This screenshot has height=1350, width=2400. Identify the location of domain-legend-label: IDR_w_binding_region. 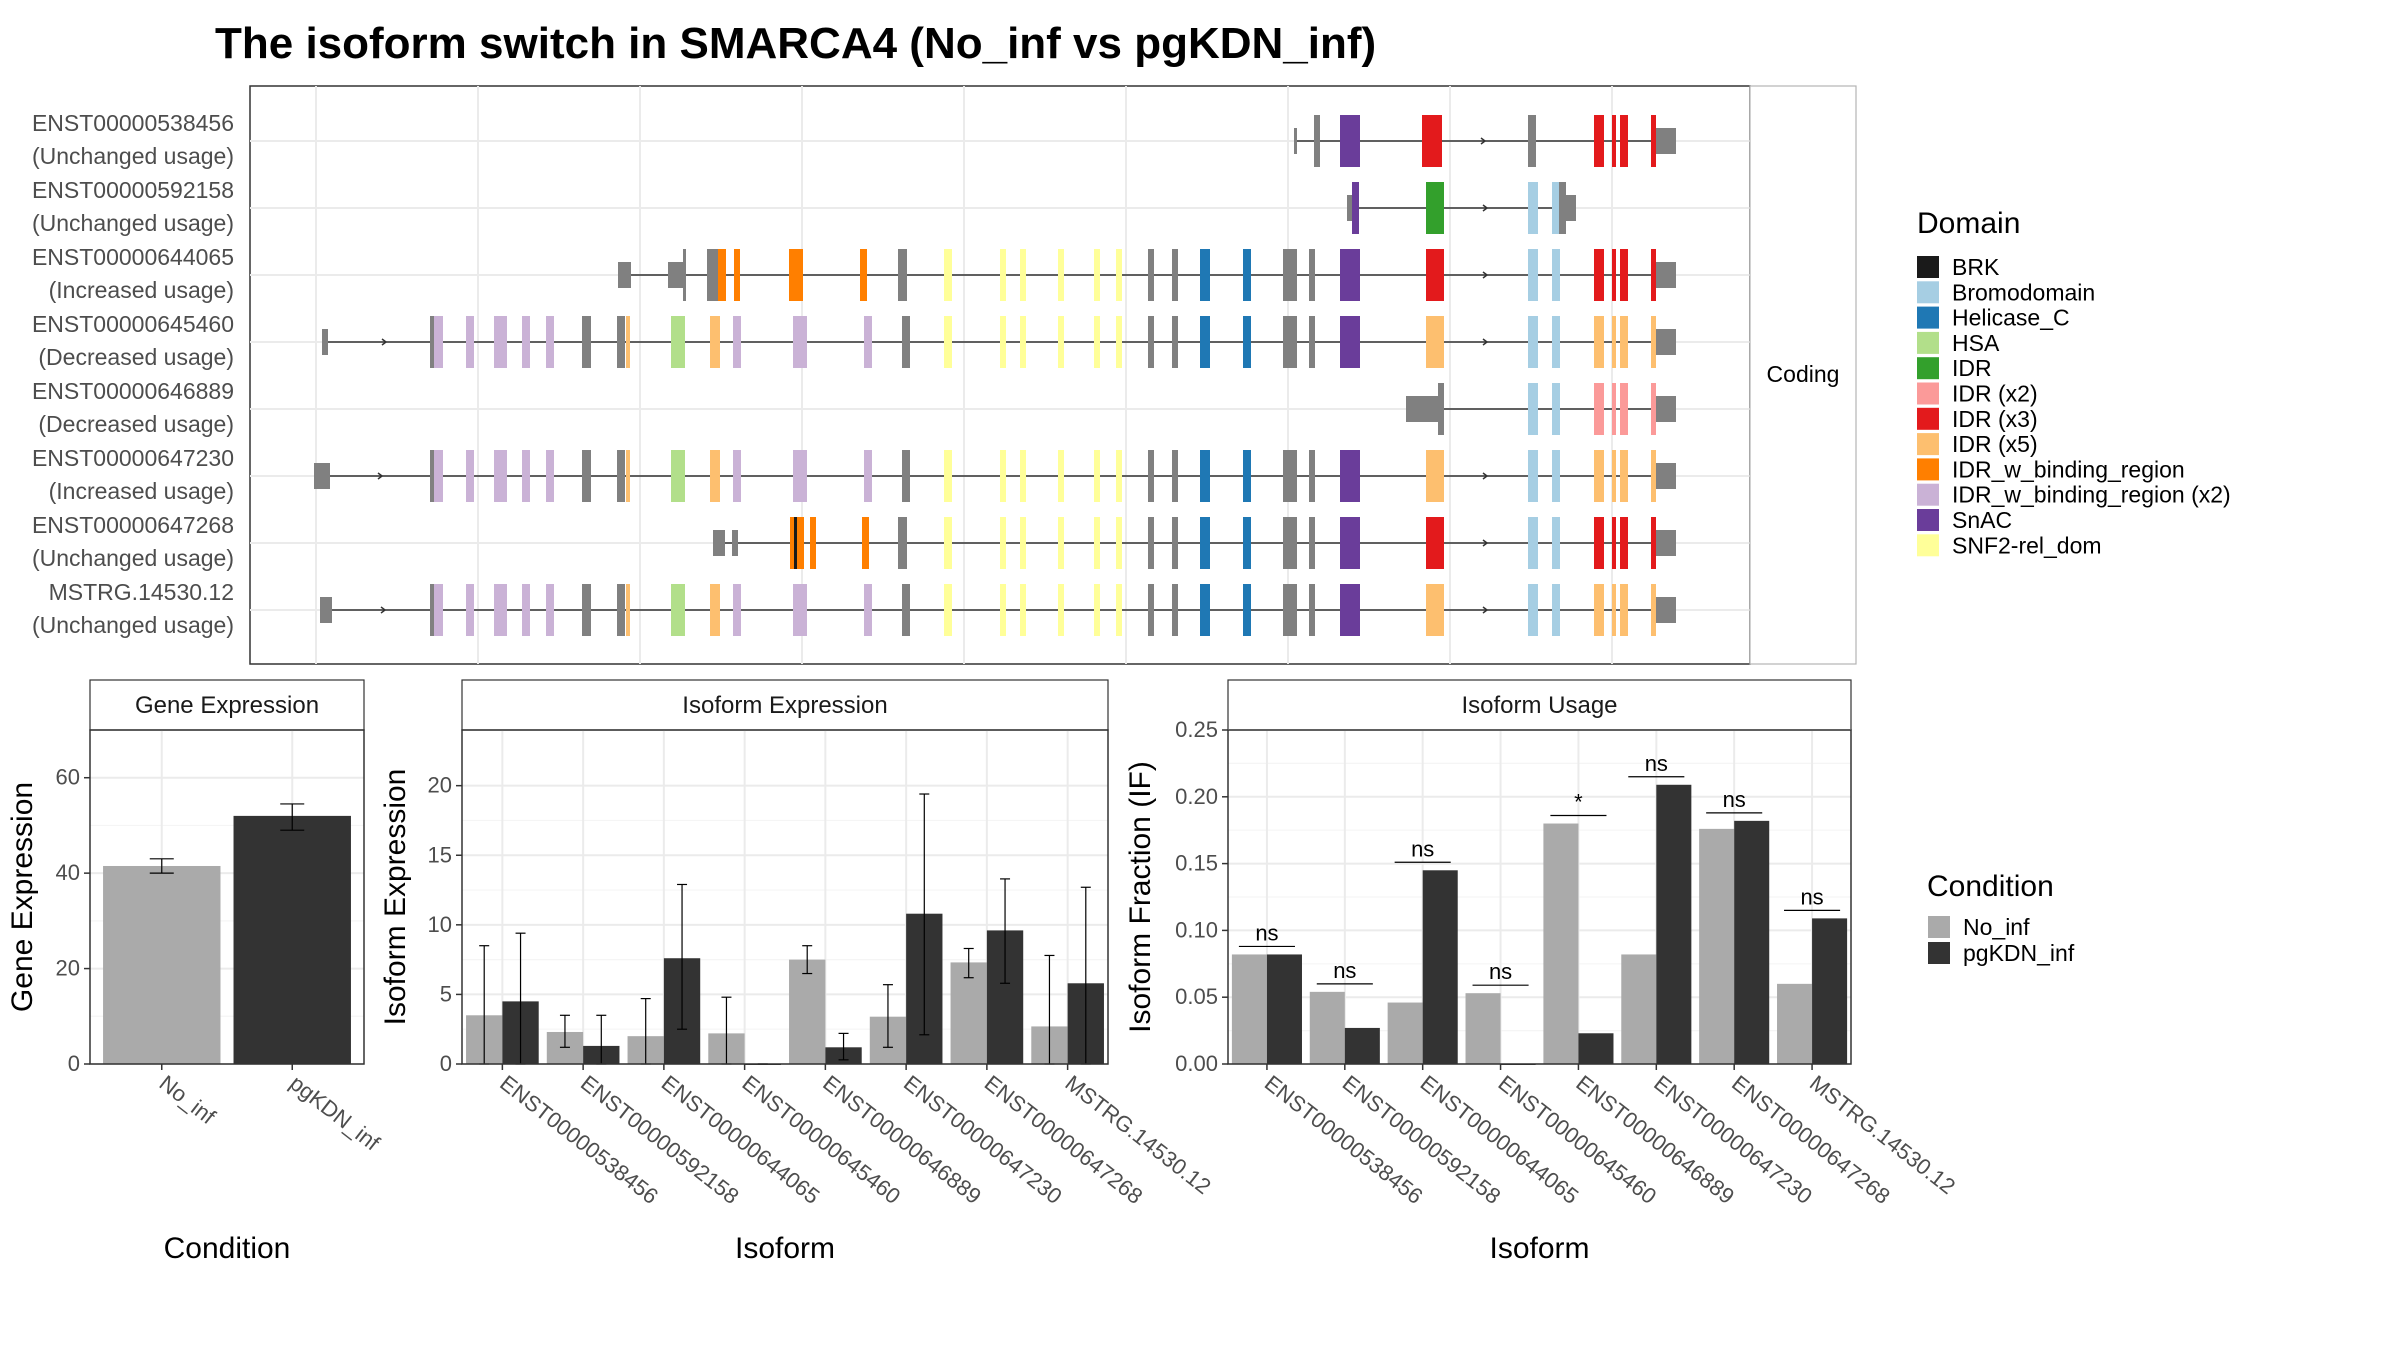
(2068, 469).